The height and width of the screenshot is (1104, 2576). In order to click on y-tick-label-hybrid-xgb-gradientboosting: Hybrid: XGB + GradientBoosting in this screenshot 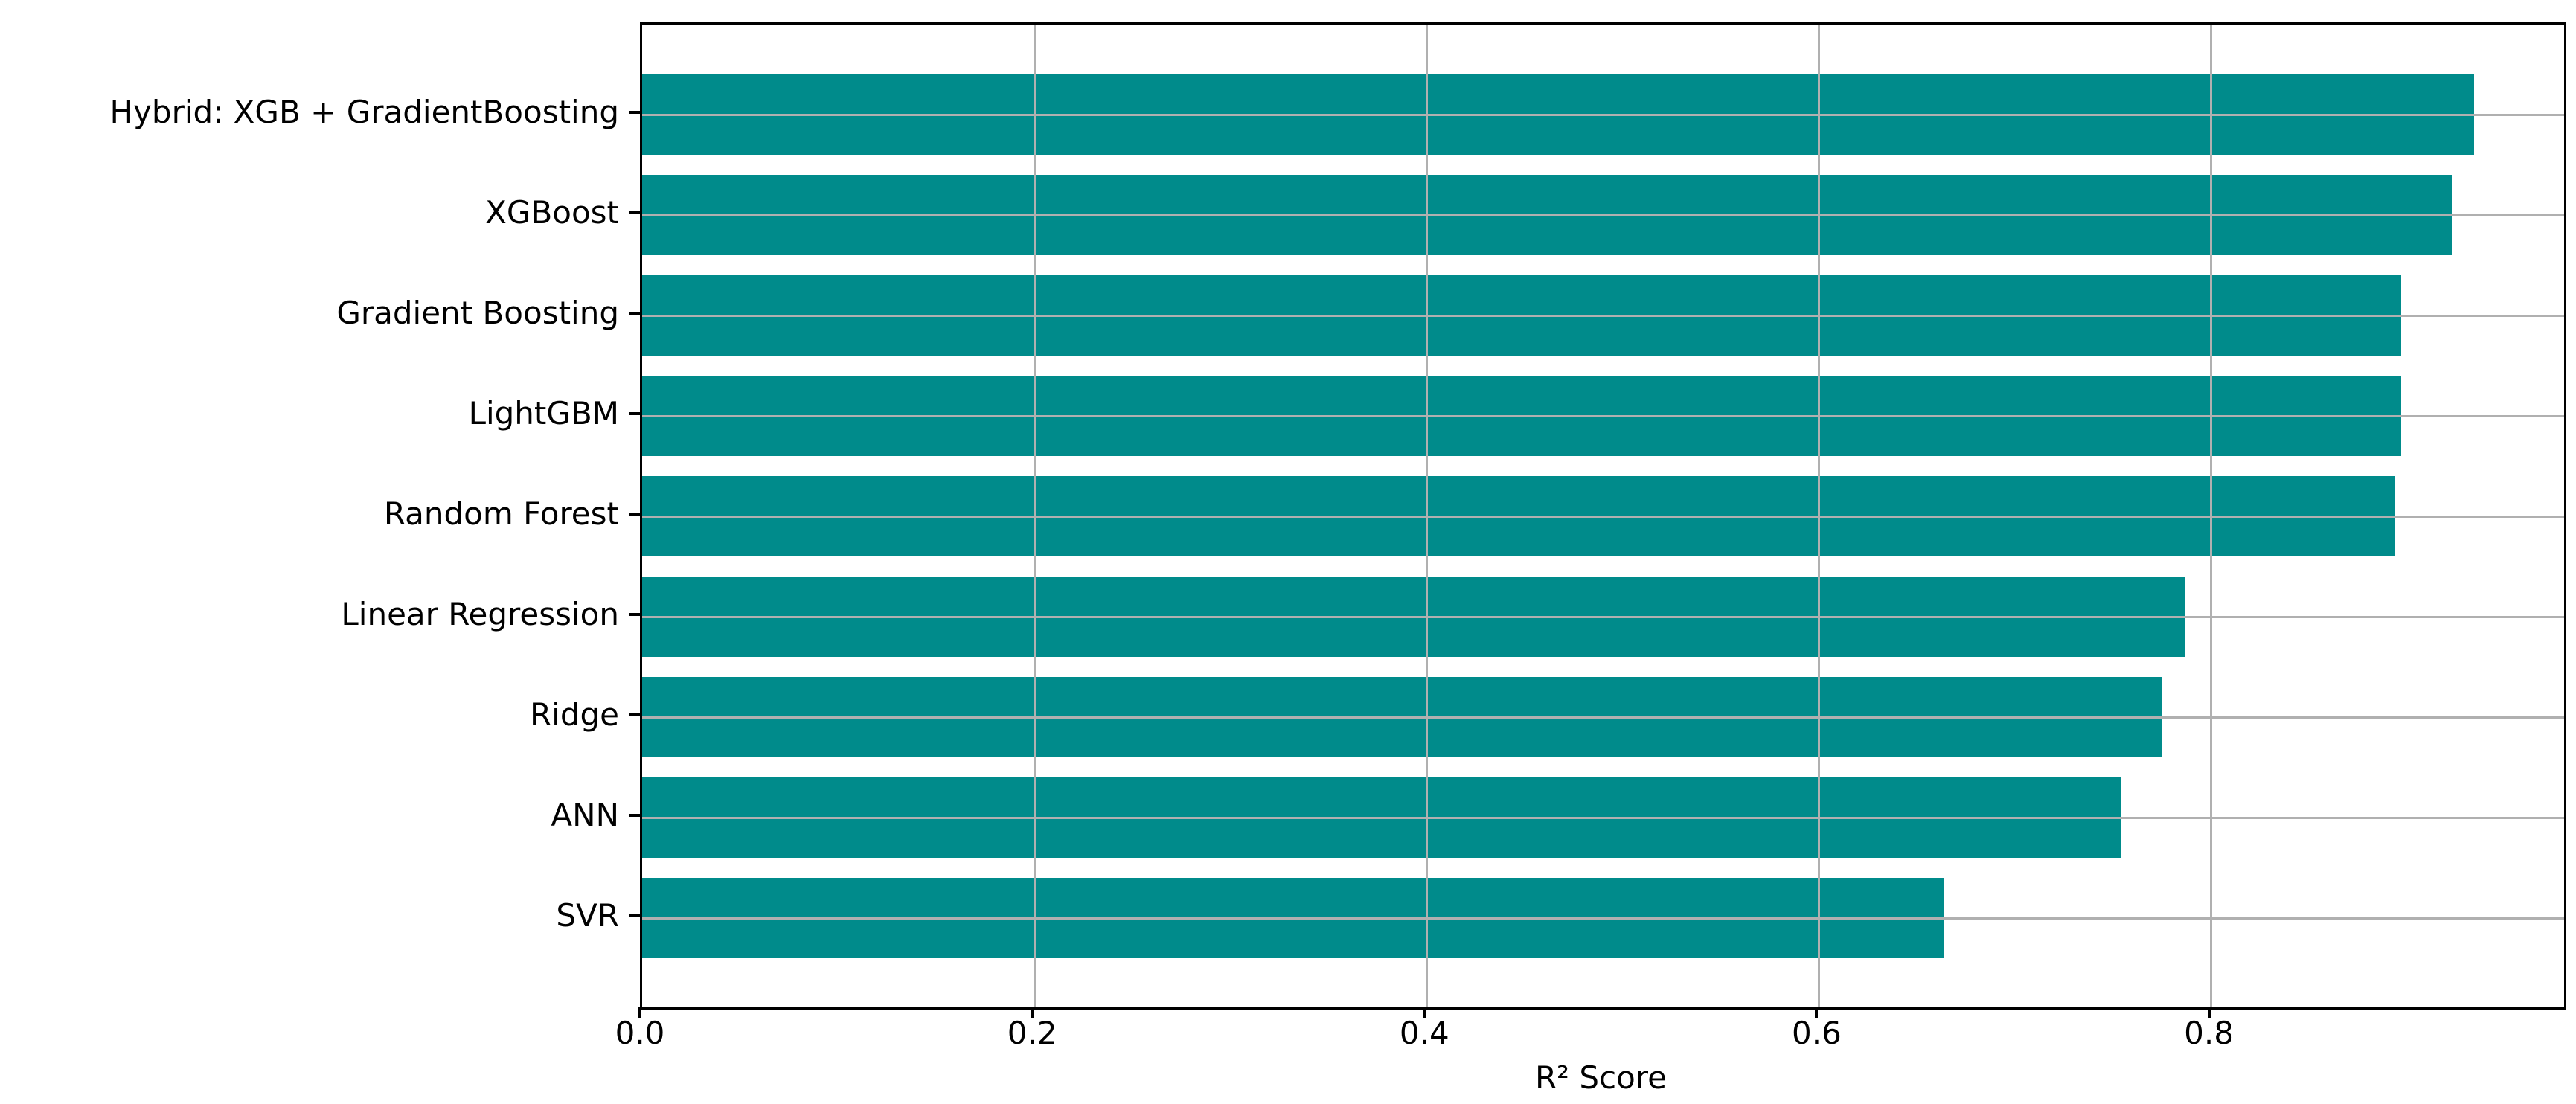, I will do `click(364, 111)`.